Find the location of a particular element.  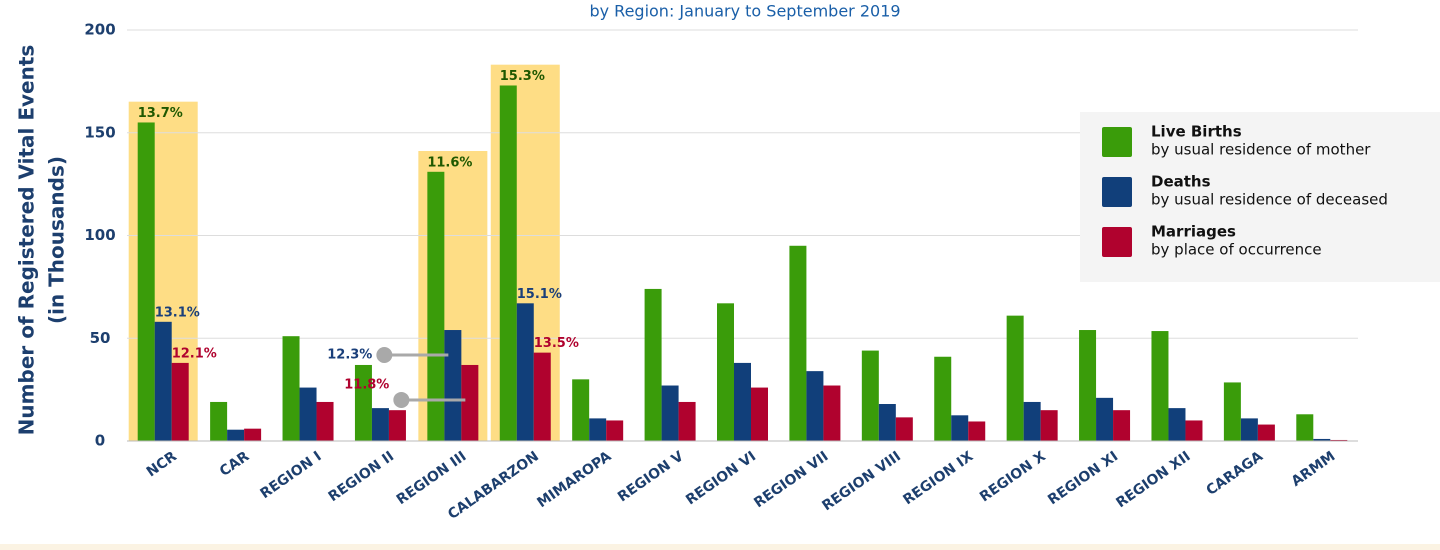

x-tick-label: REGION III is located at coordinates (432, 478).